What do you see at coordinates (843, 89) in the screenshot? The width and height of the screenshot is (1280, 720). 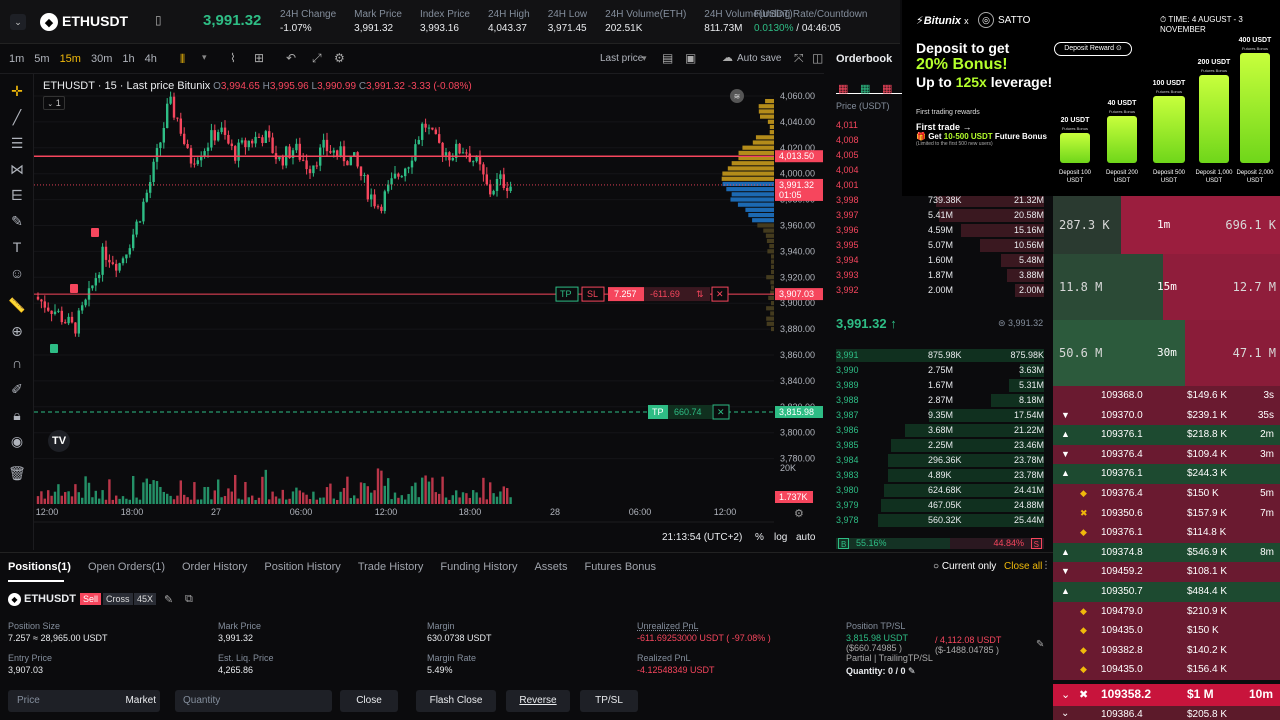 I see `both-view-icon: ▦` at bounding box center [843, 89].